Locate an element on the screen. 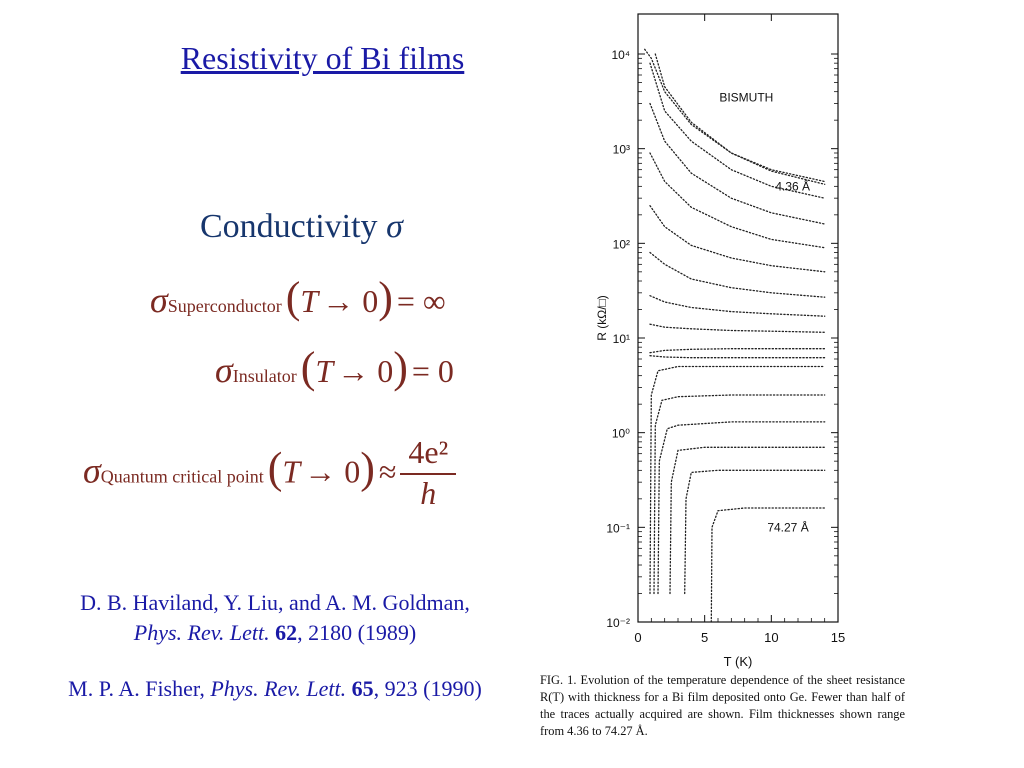 Image resolution: width=1024 pixels, height=768 pixels. equation-insulator: σInsulator (T → 0) = 0 is located at coordinates (334, 367).